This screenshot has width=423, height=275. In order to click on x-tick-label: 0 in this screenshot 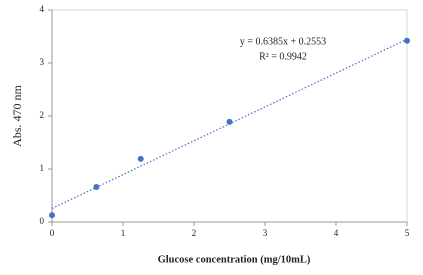, I will do `click(52, 233)`.